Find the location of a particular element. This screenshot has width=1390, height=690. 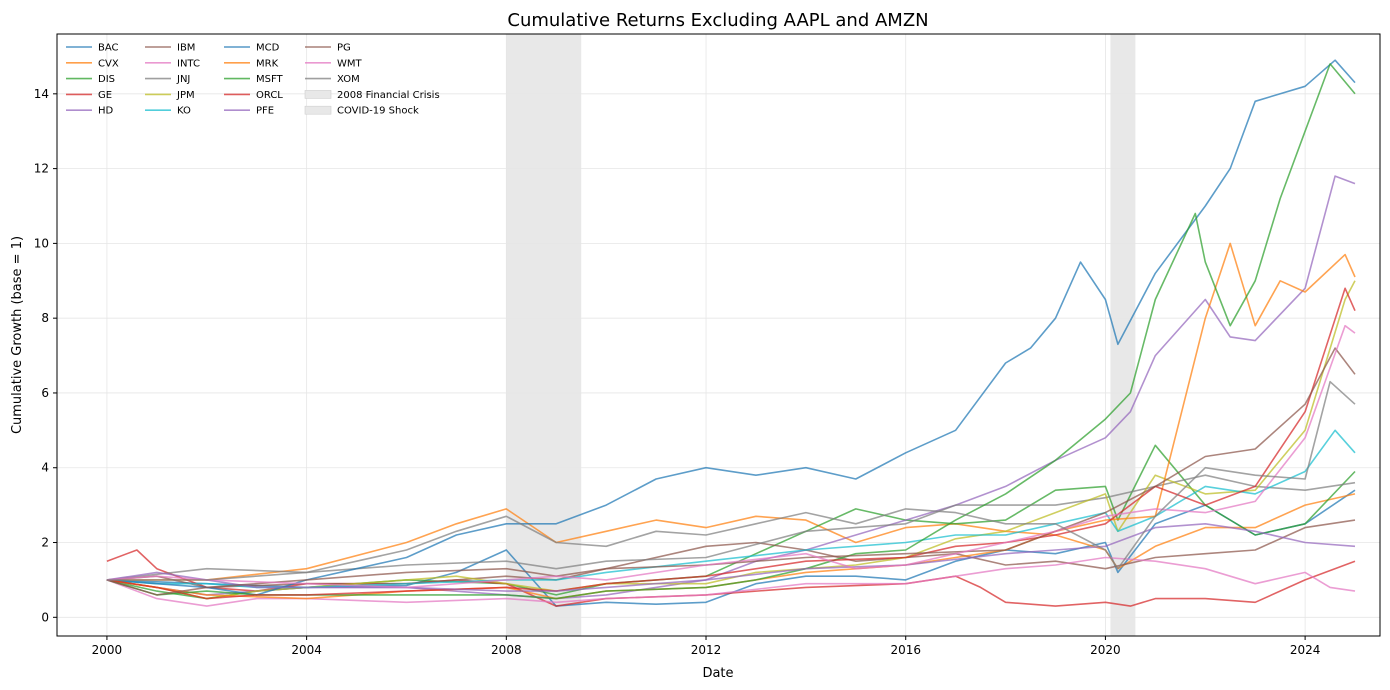

series-line-intc is located at coordinates (731, 581).